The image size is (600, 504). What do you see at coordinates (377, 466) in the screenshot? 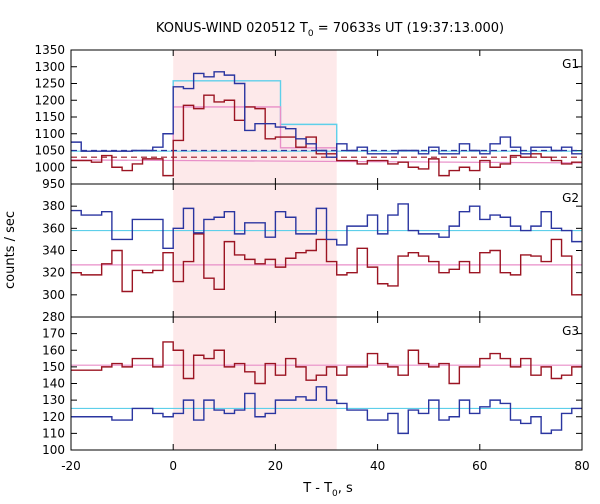
I see `xtick-label: 40` at bounding box center [377, 466].